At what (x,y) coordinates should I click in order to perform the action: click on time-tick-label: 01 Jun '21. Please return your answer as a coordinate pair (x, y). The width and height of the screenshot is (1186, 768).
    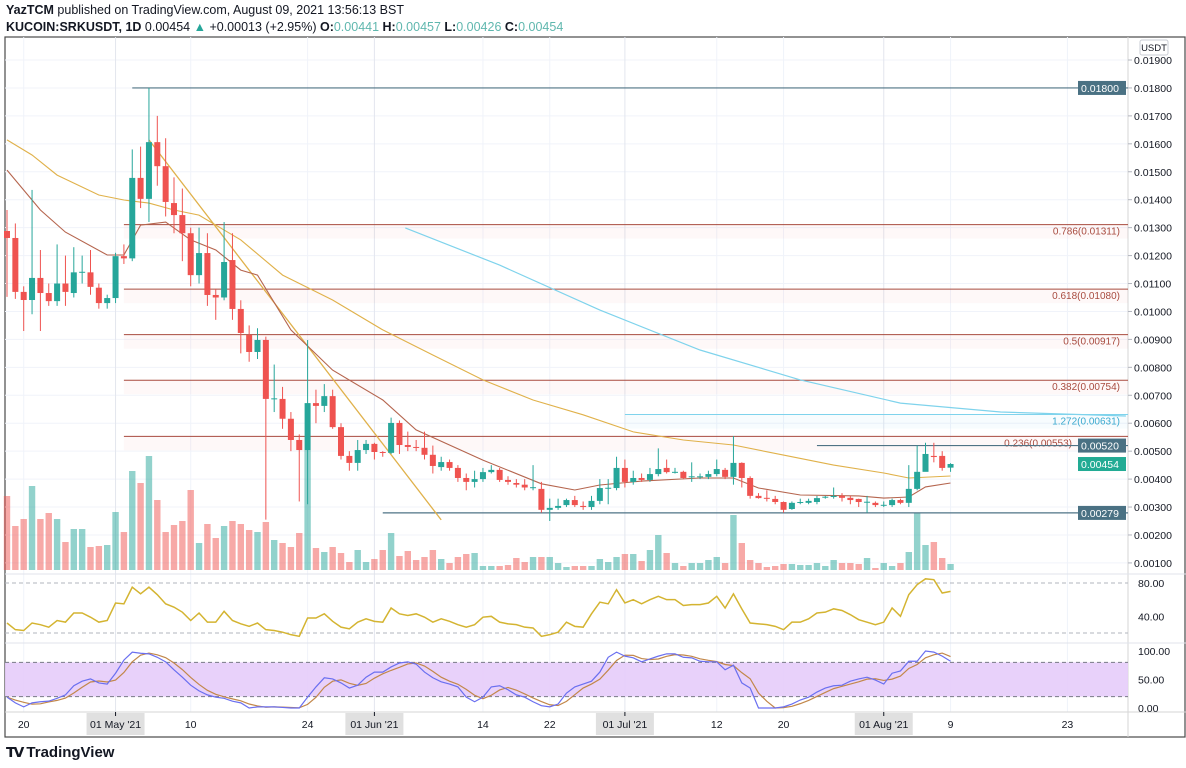
    Looking at the image, I should click on (374, 725).